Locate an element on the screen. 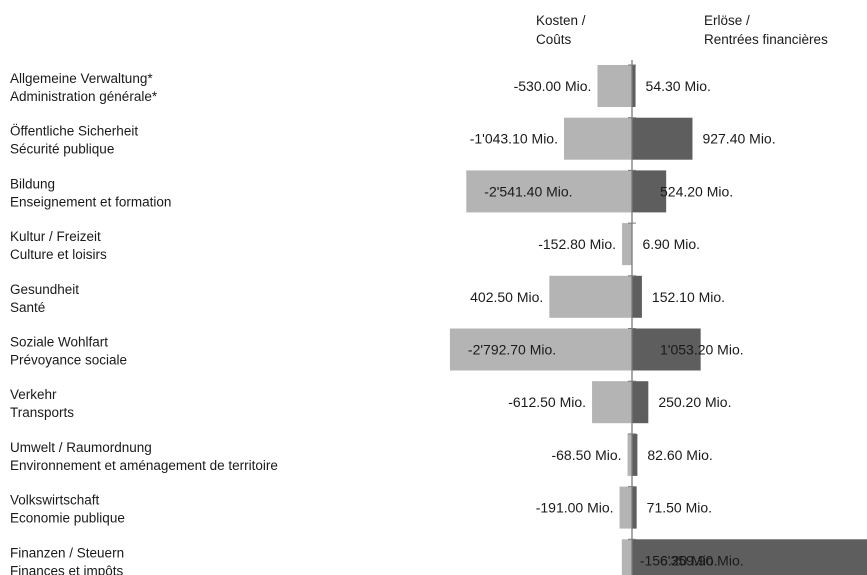 The height and width of the screenshot is (575, 867). cost-value-label: -2'541.40 Mio. is located at coordinates (528, 191).